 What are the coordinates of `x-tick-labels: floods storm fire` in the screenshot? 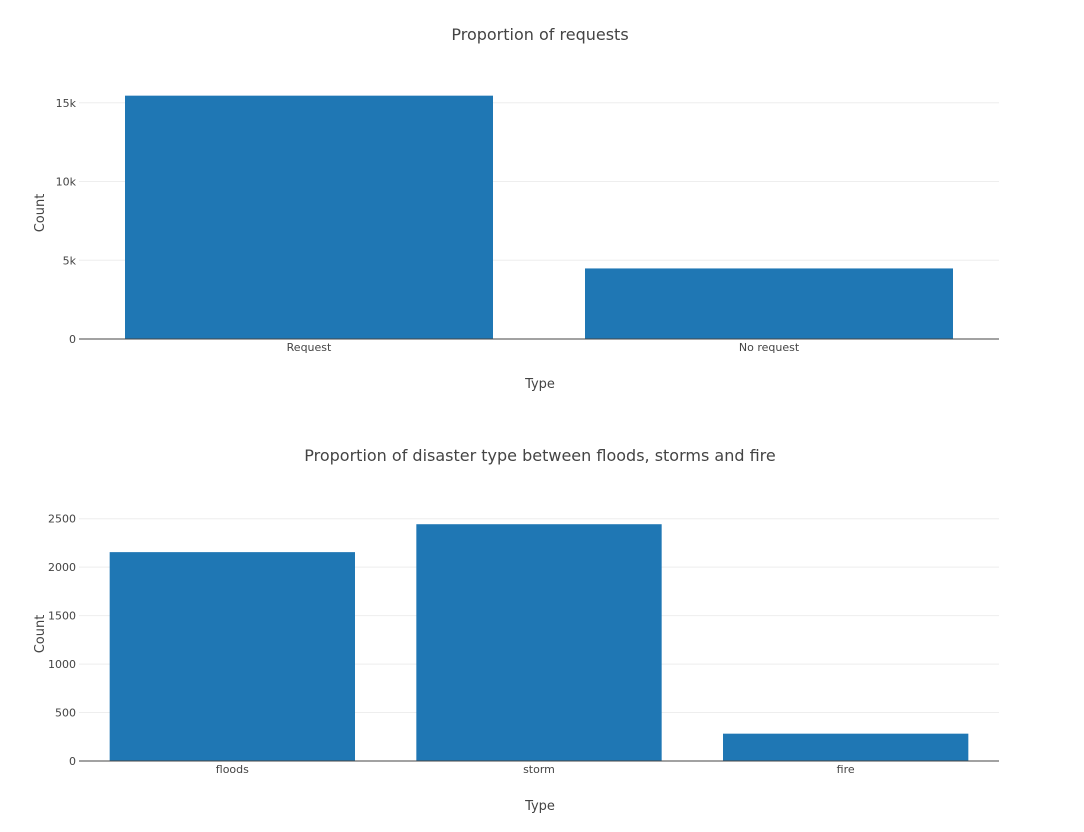 It's located at (535, 769).